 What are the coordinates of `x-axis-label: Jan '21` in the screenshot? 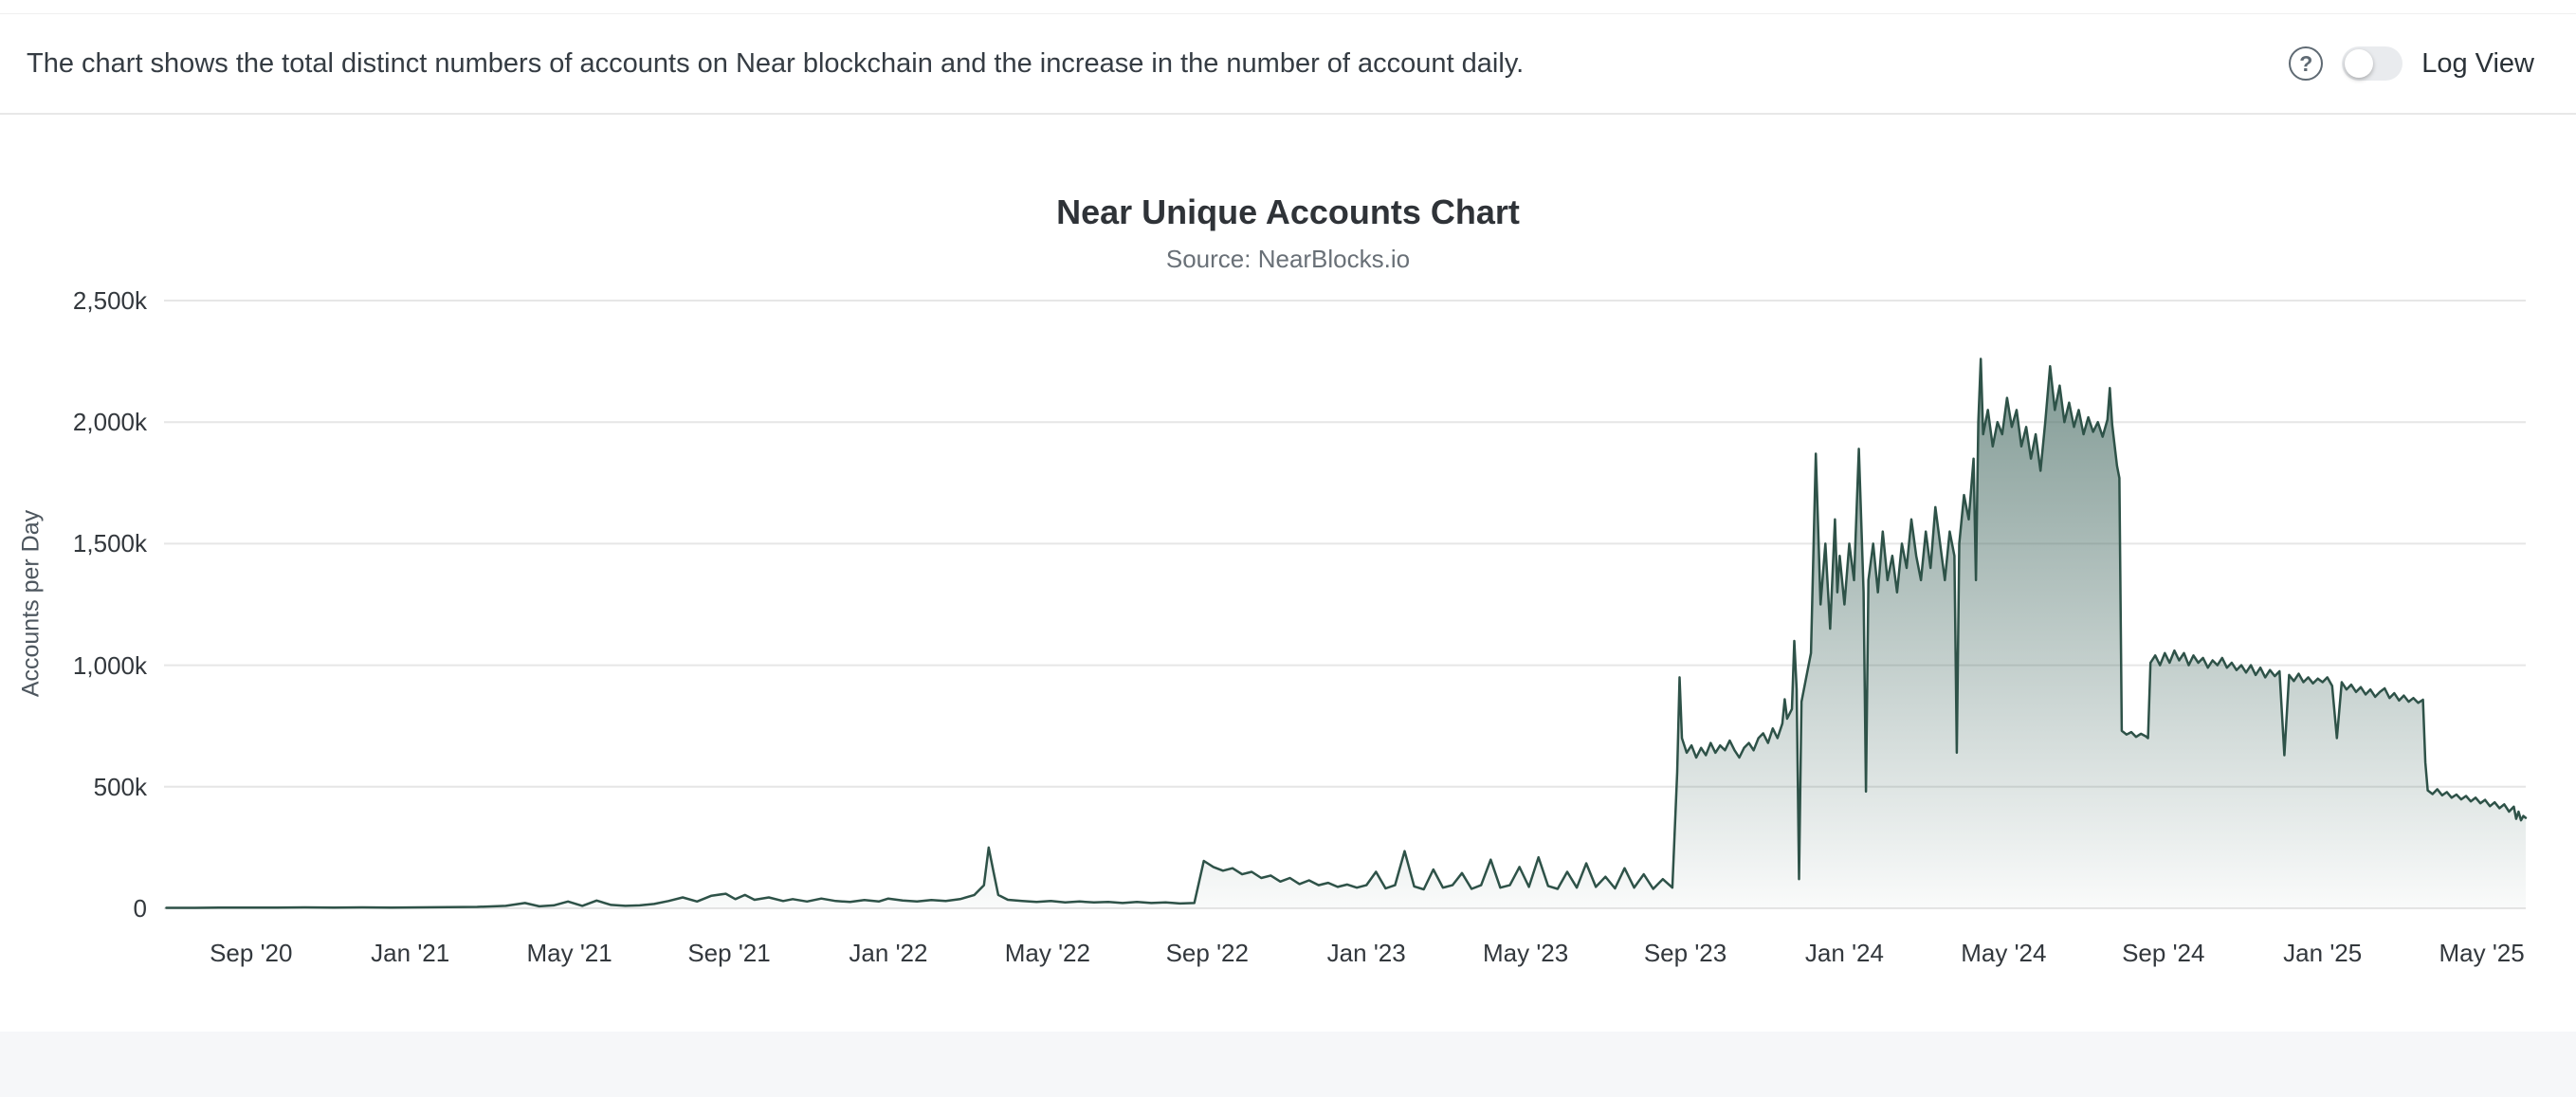 It's located at (410, 953).